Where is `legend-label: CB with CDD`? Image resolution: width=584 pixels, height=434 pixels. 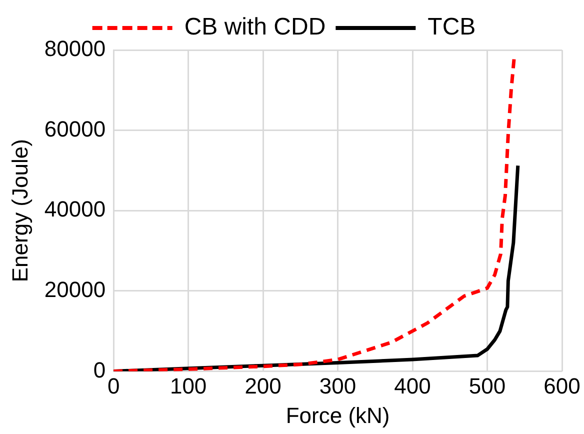 legend-label: CB with CDD is located at coordinates (255, 27).